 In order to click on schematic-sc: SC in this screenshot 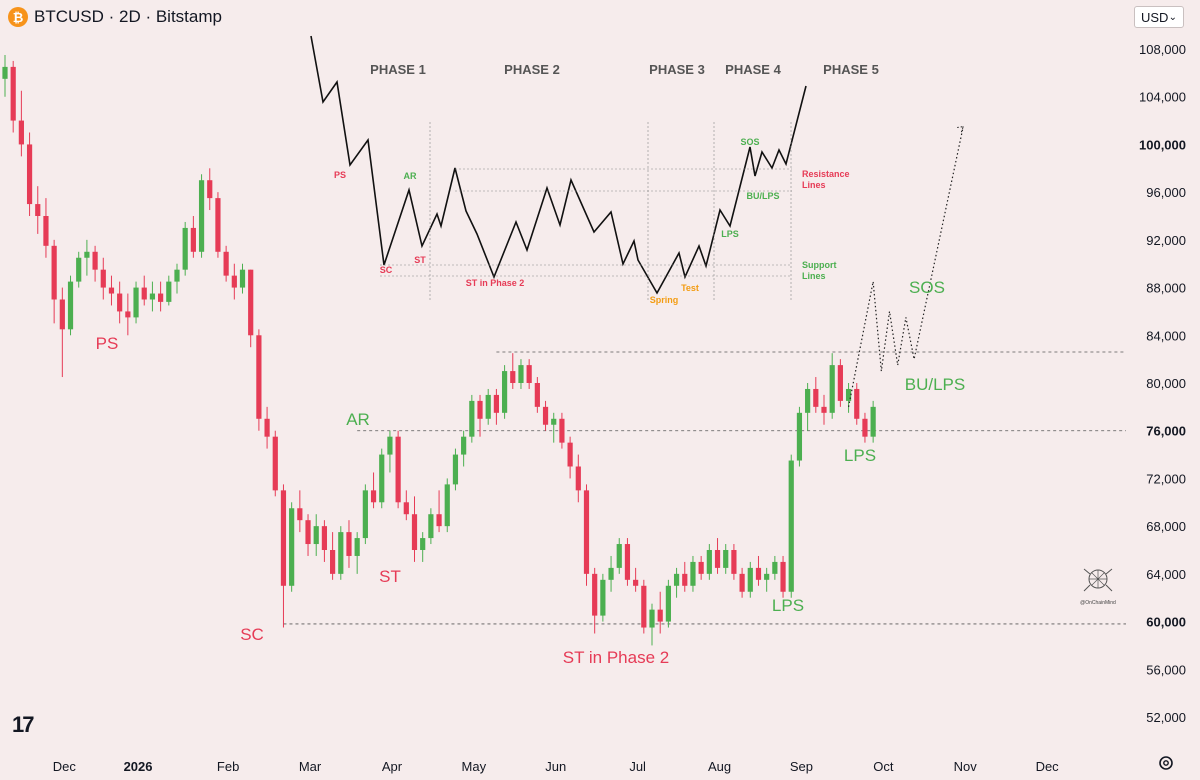, I will do `click(386, 270)`.